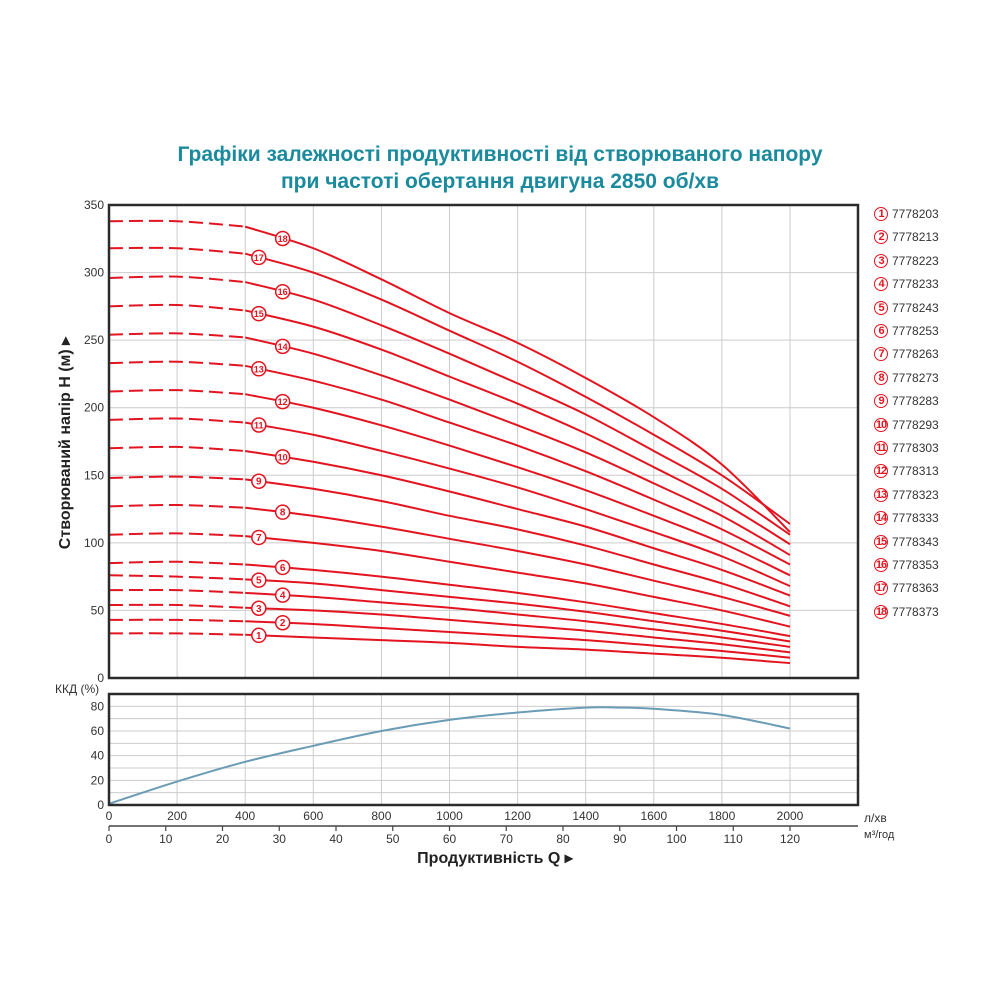 Image resolution: width=1000 pixels, height=1000 pixels. Describe the element at coordinates (98, 706) in the screenshot. I see `efficiency-tick-label: 80` at that location.